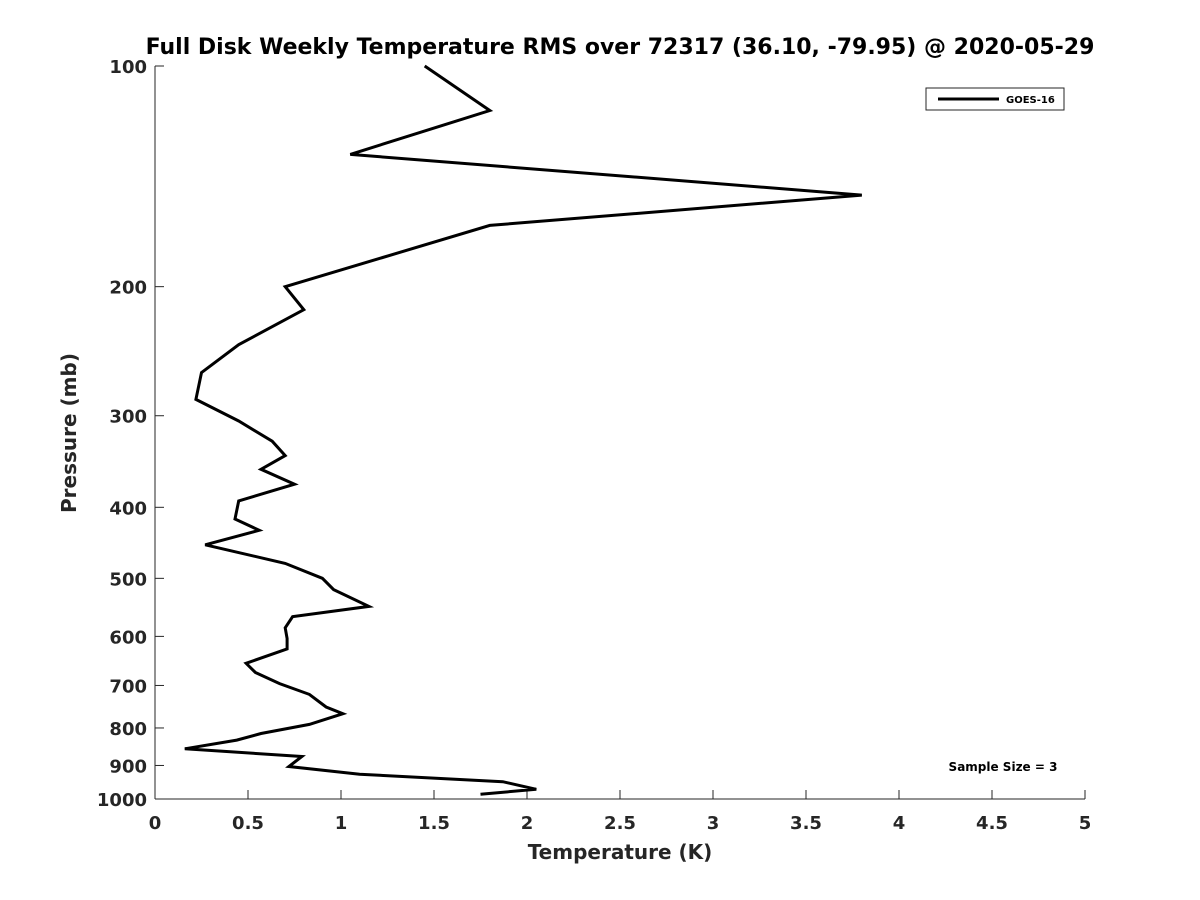 Image resolution: width=1200 pixels, height=900 pixels. What do you see at coordinates (713, 823) in the screenshot?
I see `x-tick-label: 3` at bounding box center [713, 823].